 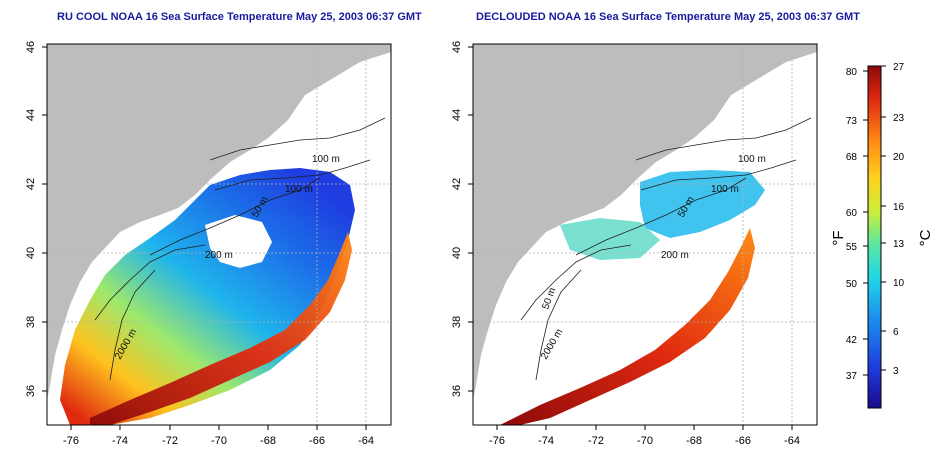 I want to click on celsius-tick-label: 16, so click(x=899, y=207).